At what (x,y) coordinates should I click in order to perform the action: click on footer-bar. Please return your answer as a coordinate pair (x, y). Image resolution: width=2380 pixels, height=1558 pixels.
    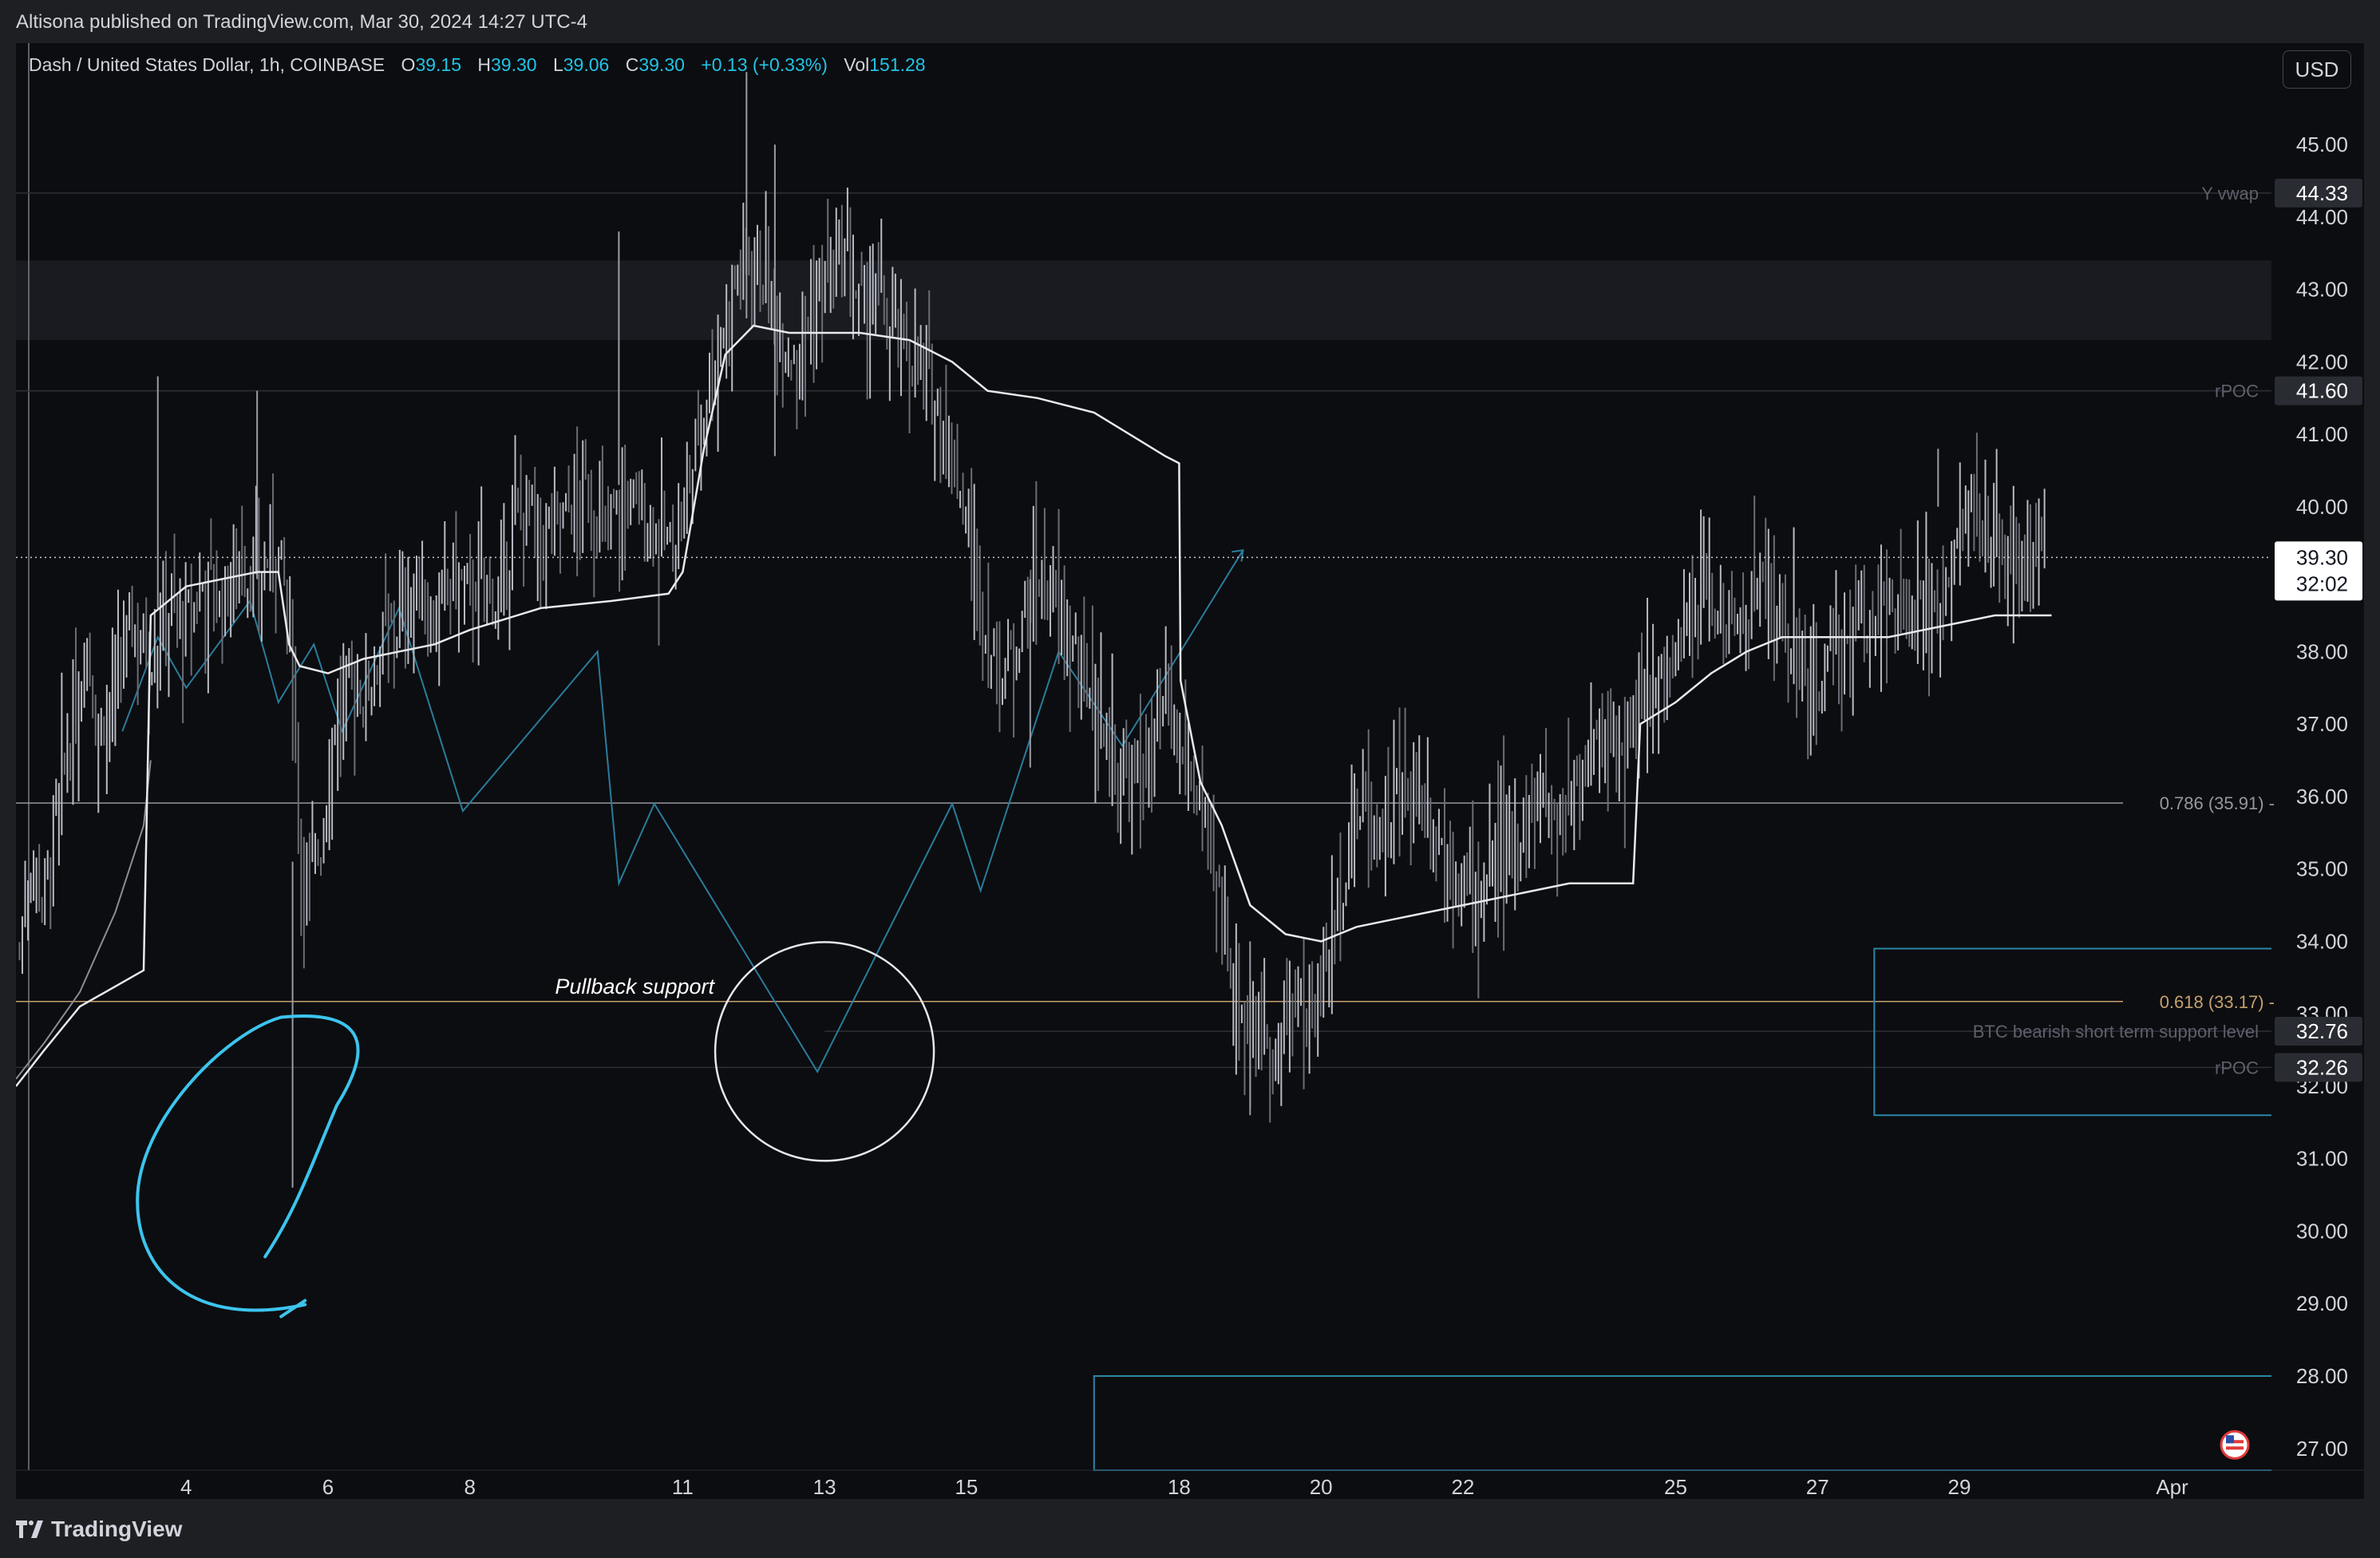
    Looking at the image, I should click on (1190, 1528).